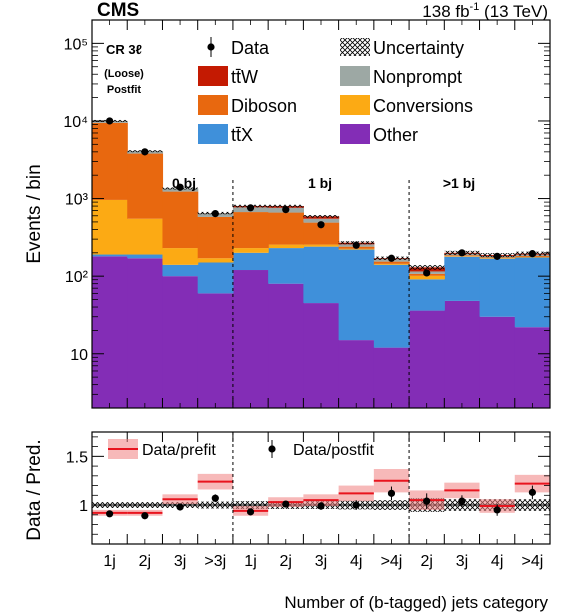 Image resolution: width=580 pixels, height=614 pixels. I want to click on ratio-legend-postfit-marker, so click(272, 449).